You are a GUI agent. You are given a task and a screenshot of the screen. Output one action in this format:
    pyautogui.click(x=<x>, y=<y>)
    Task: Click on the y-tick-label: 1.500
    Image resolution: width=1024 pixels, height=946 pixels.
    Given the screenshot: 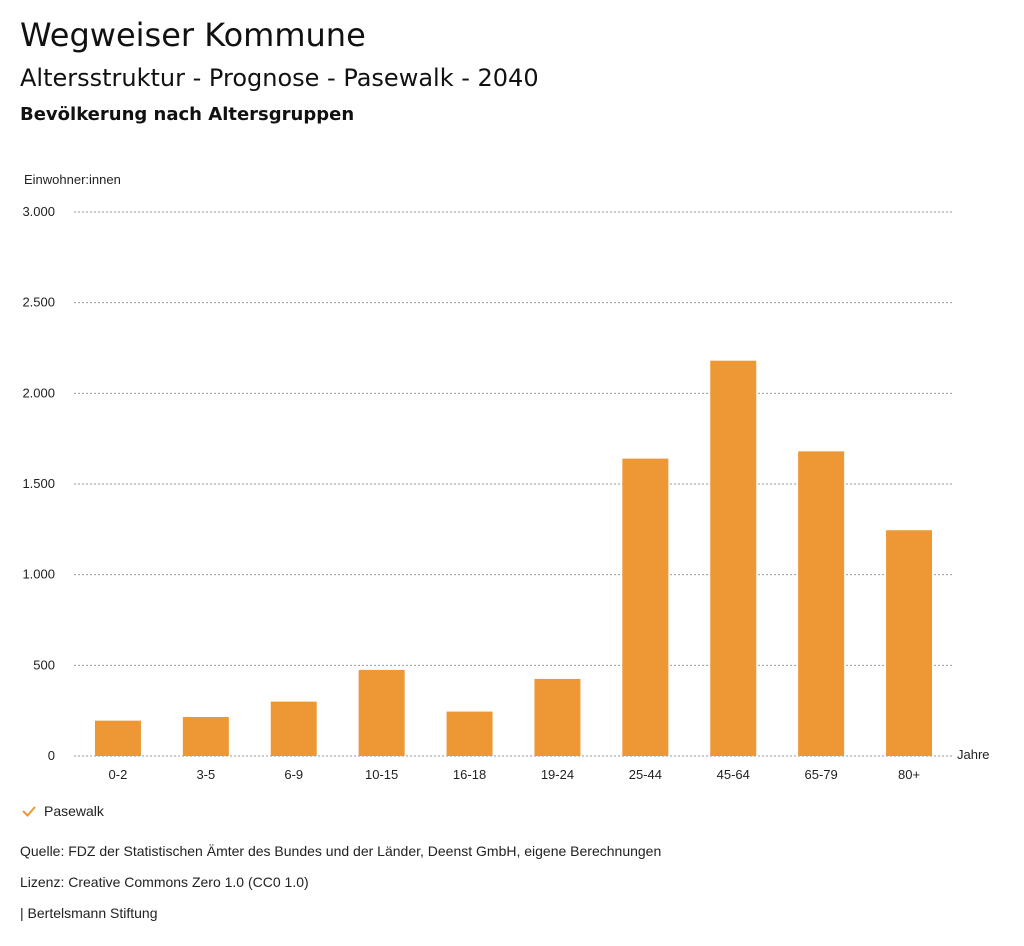 What is the action you would take?
    pyautogui.click(x=38, y=483)
    